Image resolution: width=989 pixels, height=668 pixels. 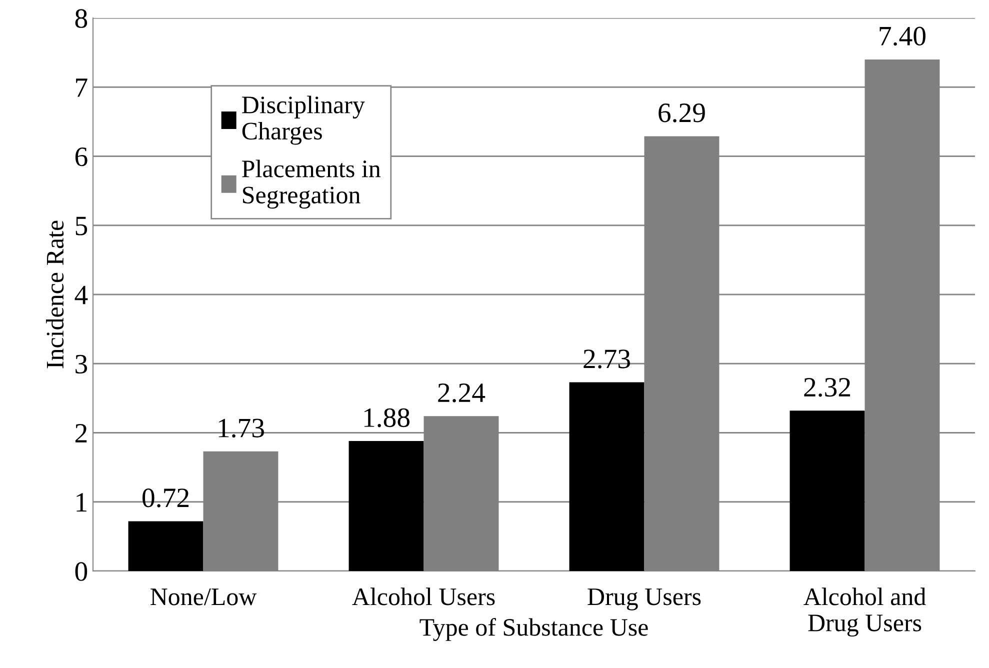 What do you see at coordinates (241, 428) in the screenshot?
I see `data-label: 1.73` at bounding box center [241, 428].